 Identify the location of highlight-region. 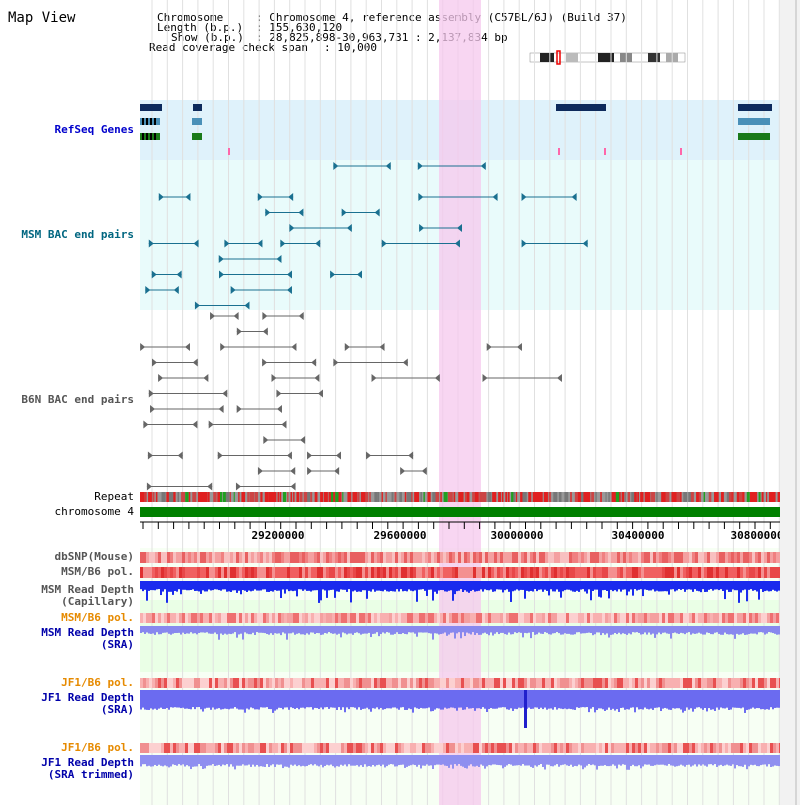
(460, 402).